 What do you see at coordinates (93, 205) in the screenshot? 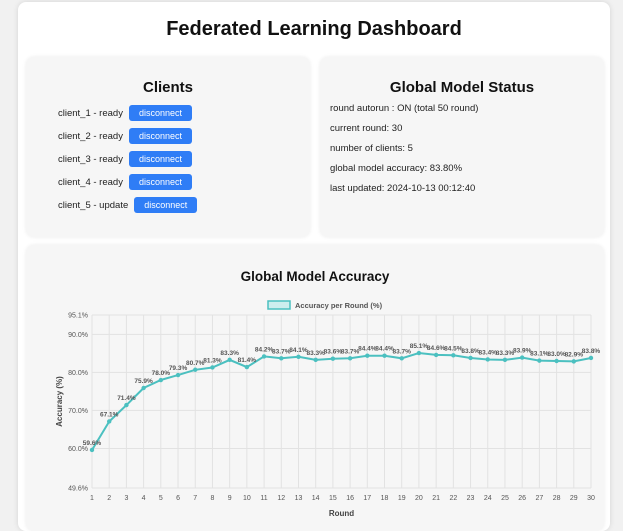
I see `client-label: client_5 - update` at bounding box center [93, 205].